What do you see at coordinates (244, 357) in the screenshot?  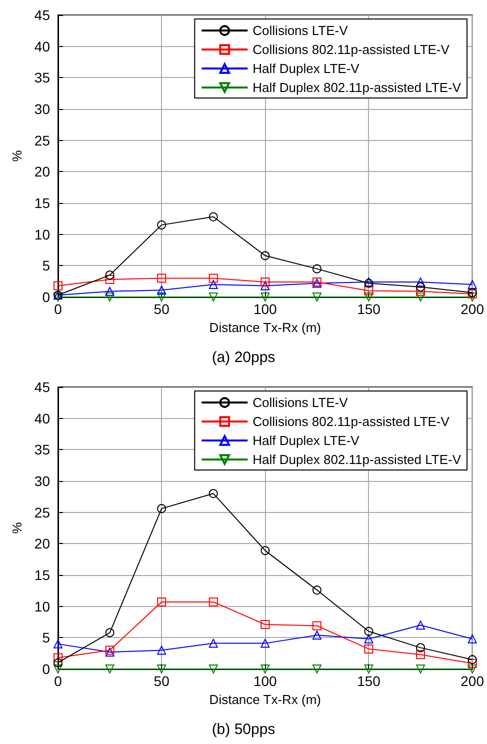 I see `text: (a) 20pps` at bounding box center [244, 357].